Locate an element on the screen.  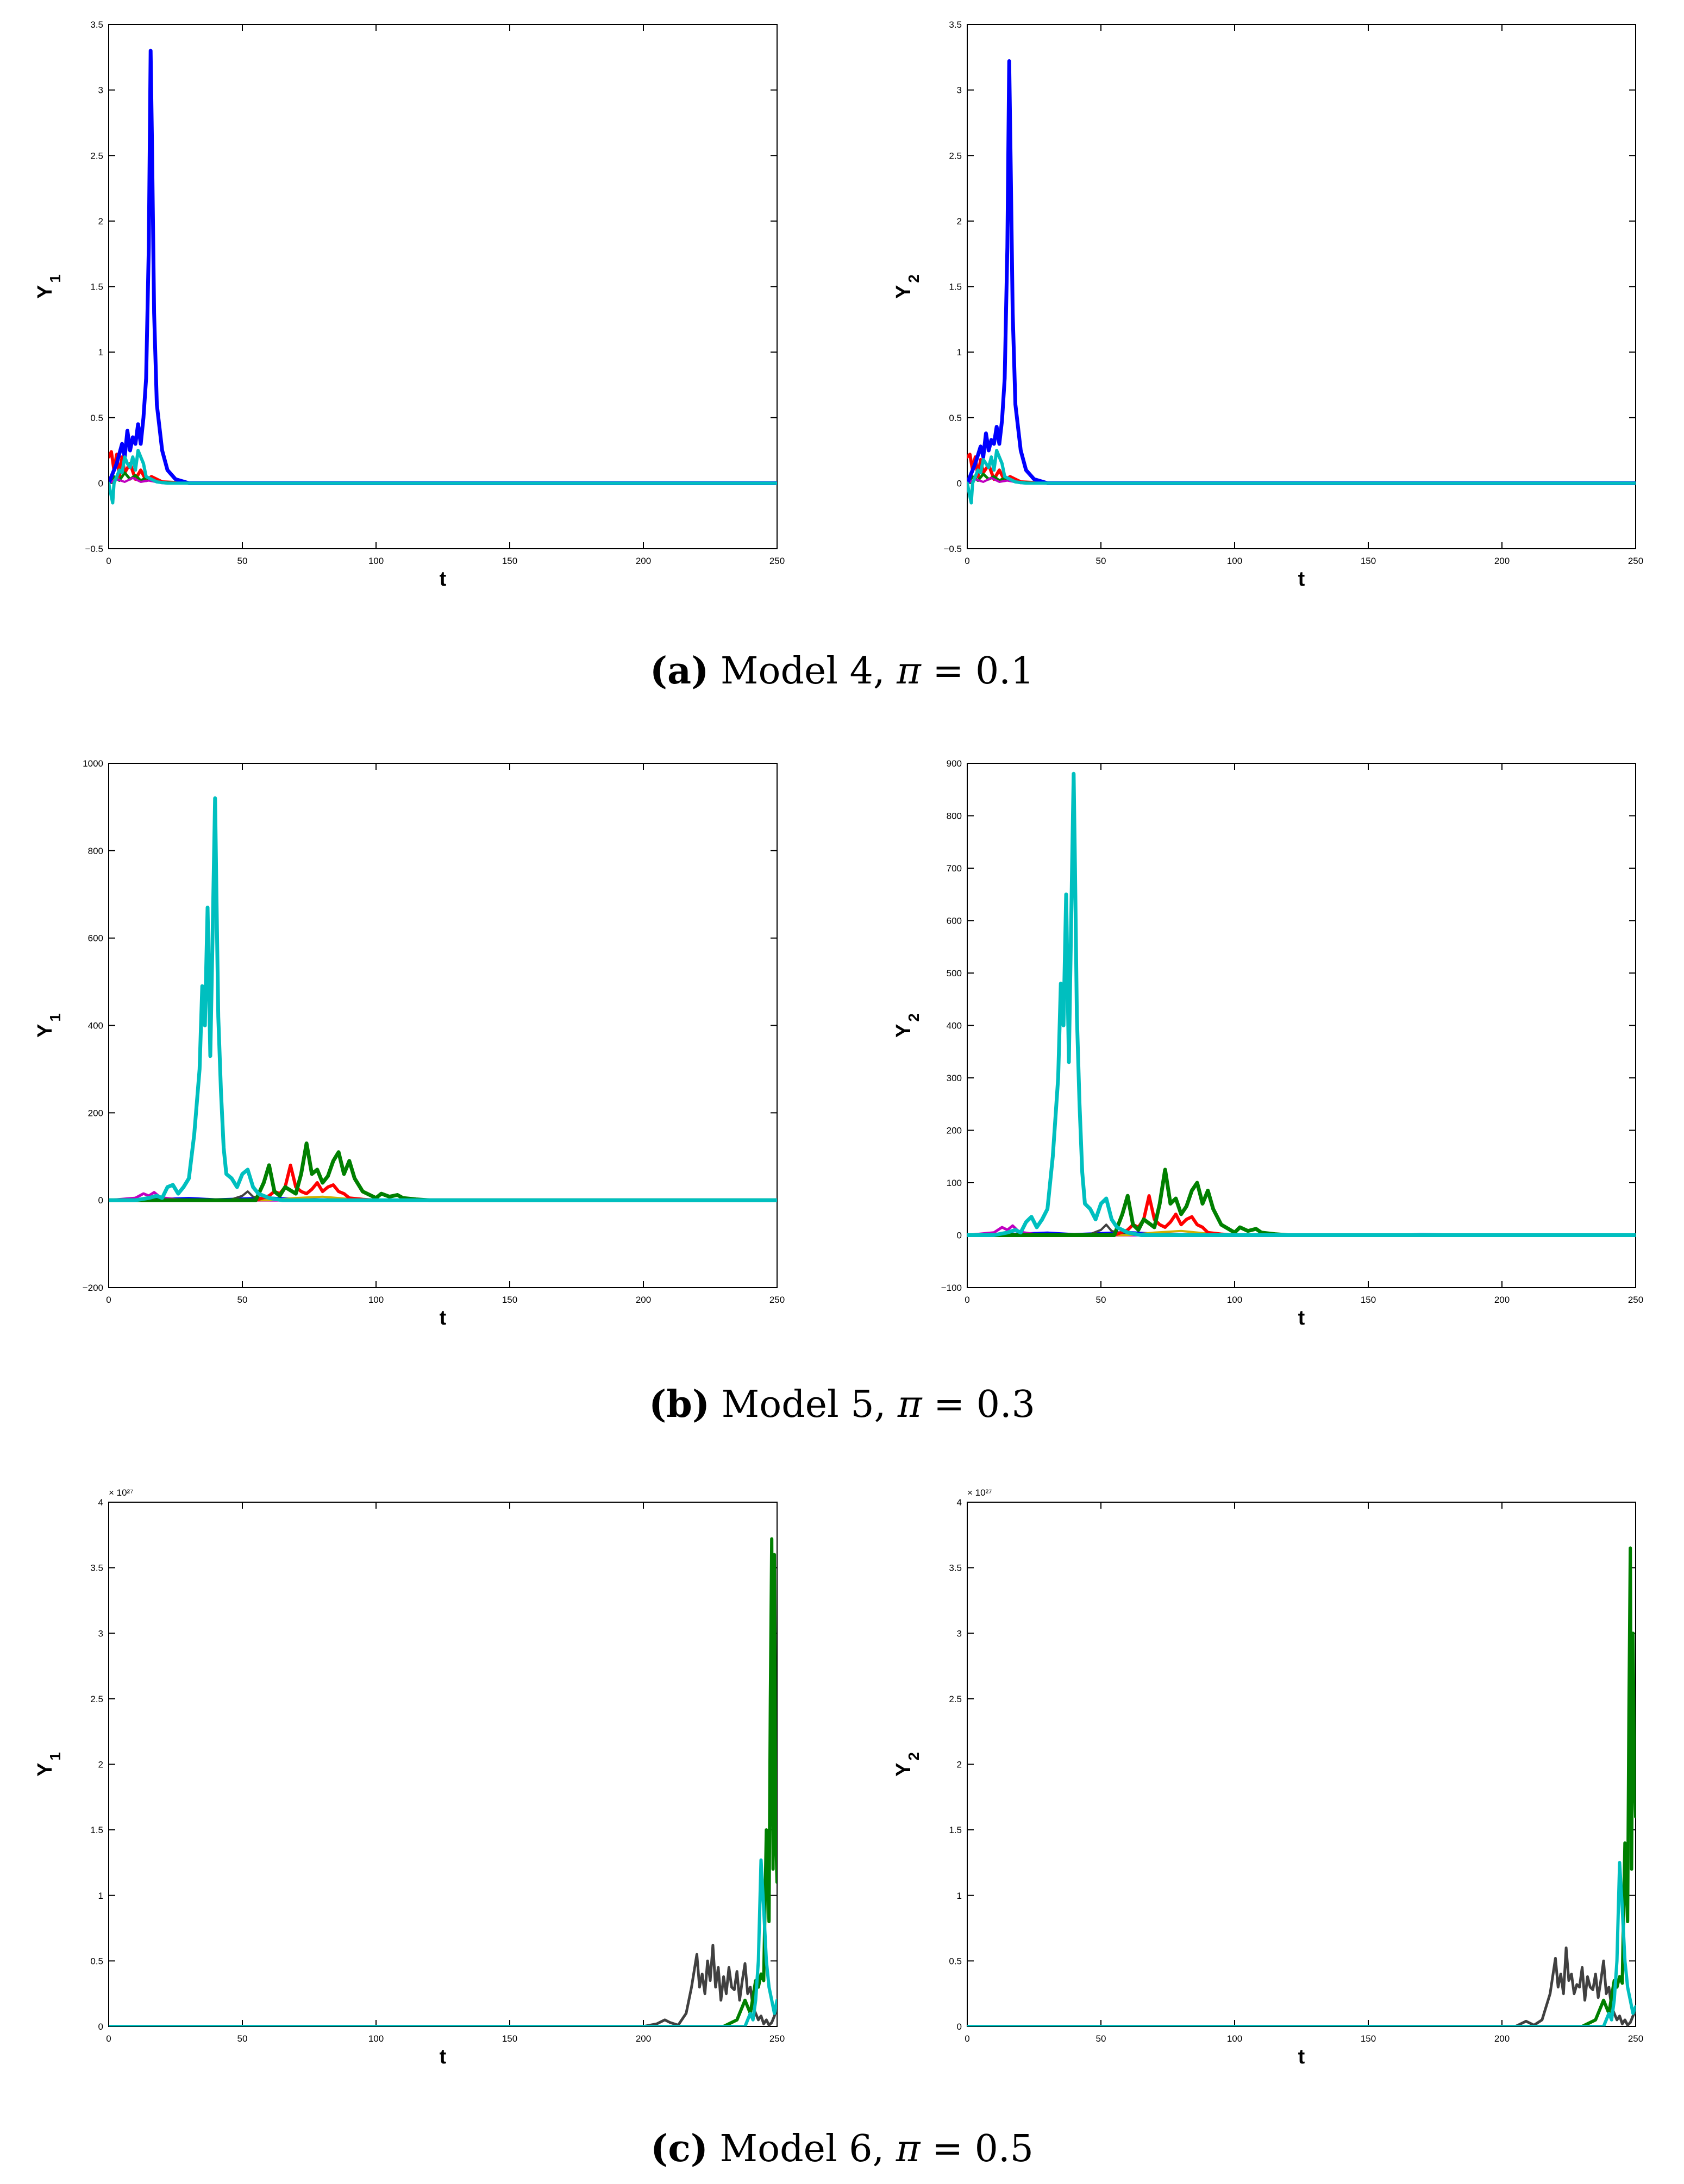
caption-a: (a) Model 4, π = 0.1 is located at coordinates (842, 671).